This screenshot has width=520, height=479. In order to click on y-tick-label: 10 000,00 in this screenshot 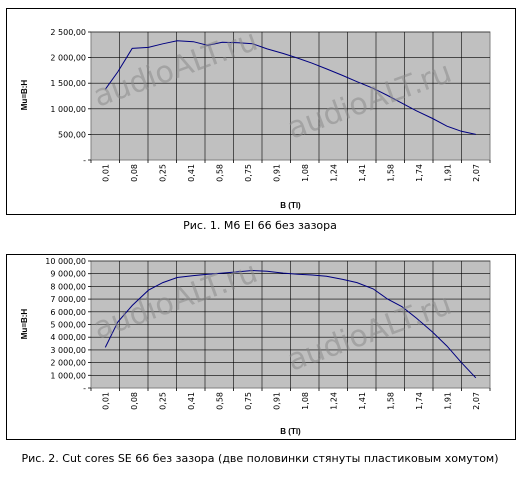, I will do `click(65, 261)`.